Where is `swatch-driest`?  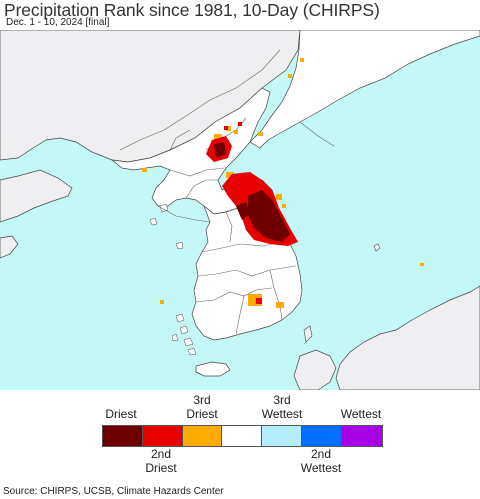
swatch-driest is located at coordinates (123, 436).